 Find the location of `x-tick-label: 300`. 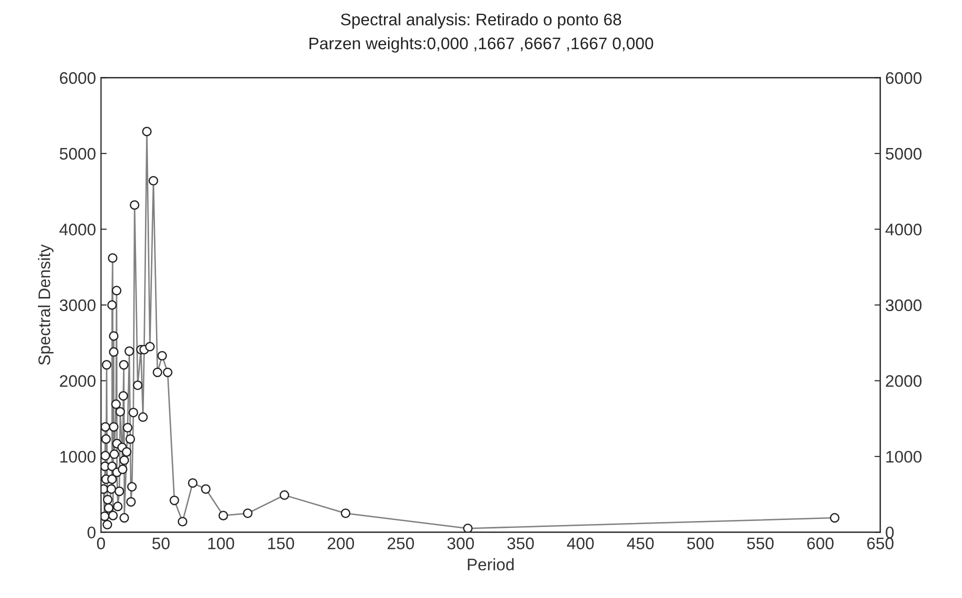

x-tick-label: 300 is located at coordinates (460, 544).